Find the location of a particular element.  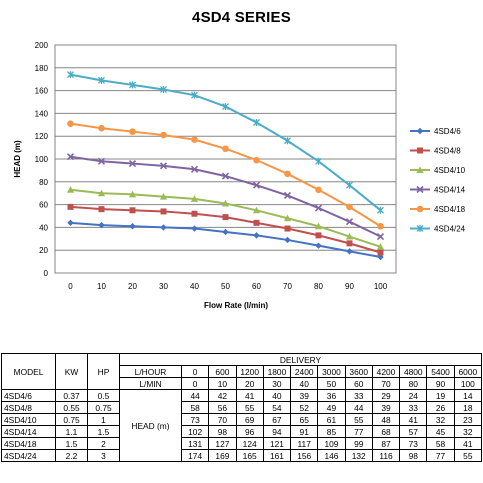

y-tick-label: 160 is located at coordinates (42, 91).